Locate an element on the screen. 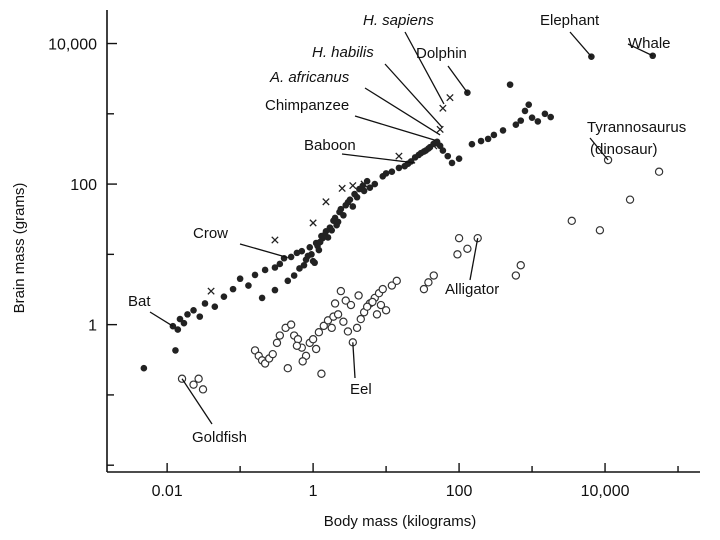  y-axis-title: Brain mass (grams) is located at coordinates (19, 248).